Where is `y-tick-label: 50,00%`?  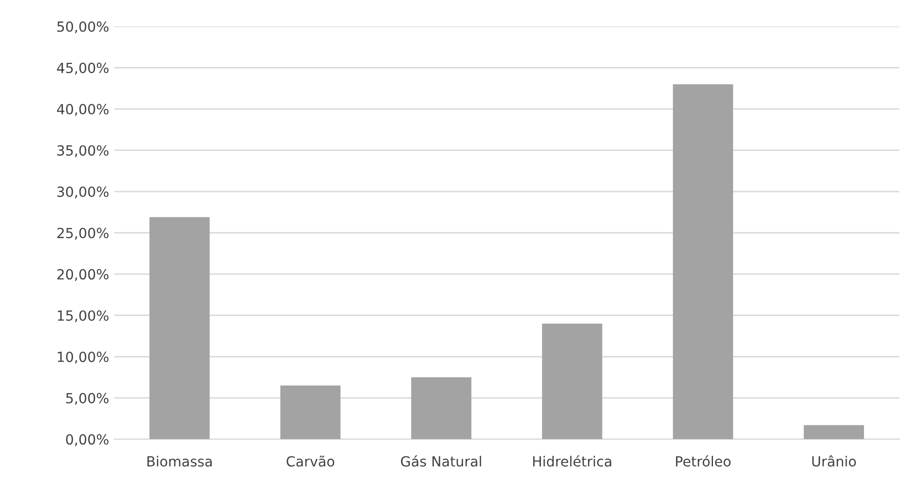
y-tick-label: 50,00% is located at coordinates (82, 27).